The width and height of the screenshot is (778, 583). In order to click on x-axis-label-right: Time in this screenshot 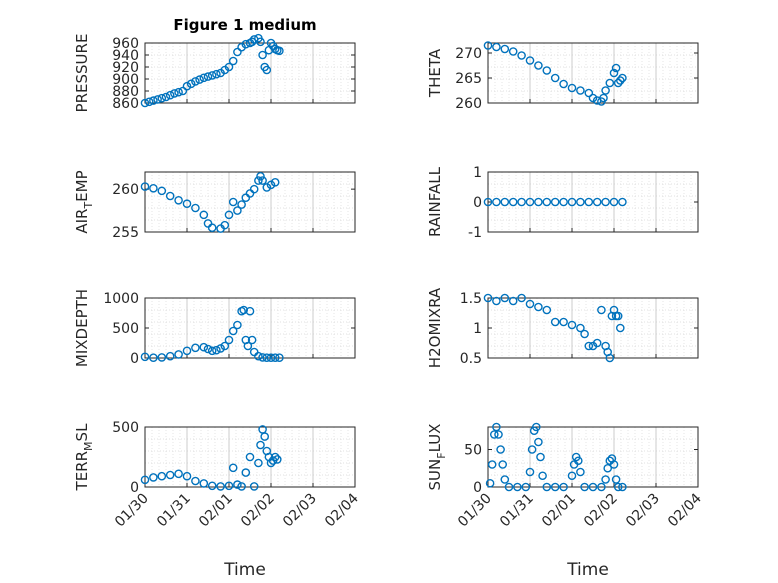, I will do `click(587, 570)`.